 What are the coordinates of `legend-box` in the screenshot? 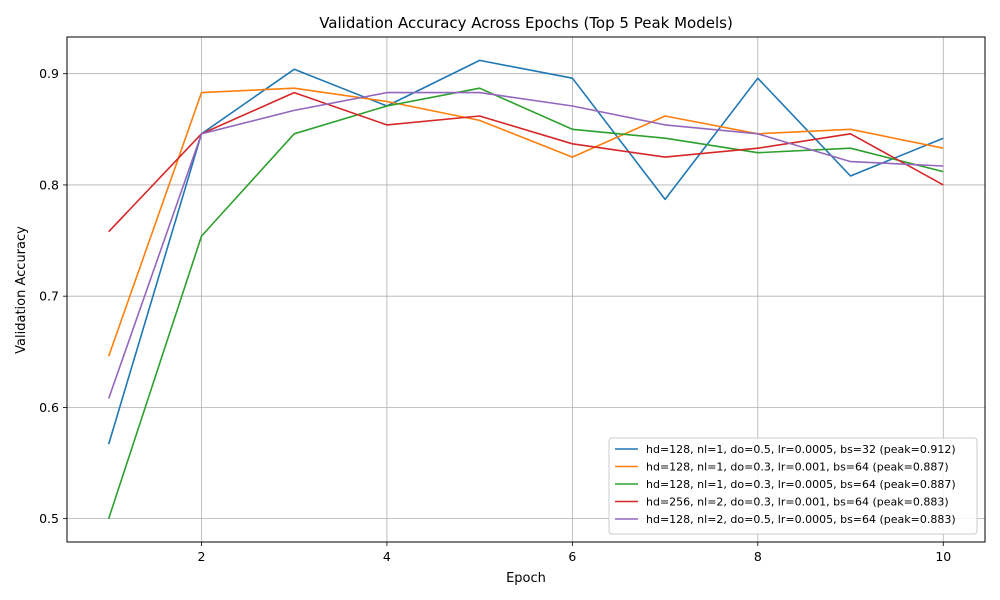 It's located at (793, 486).